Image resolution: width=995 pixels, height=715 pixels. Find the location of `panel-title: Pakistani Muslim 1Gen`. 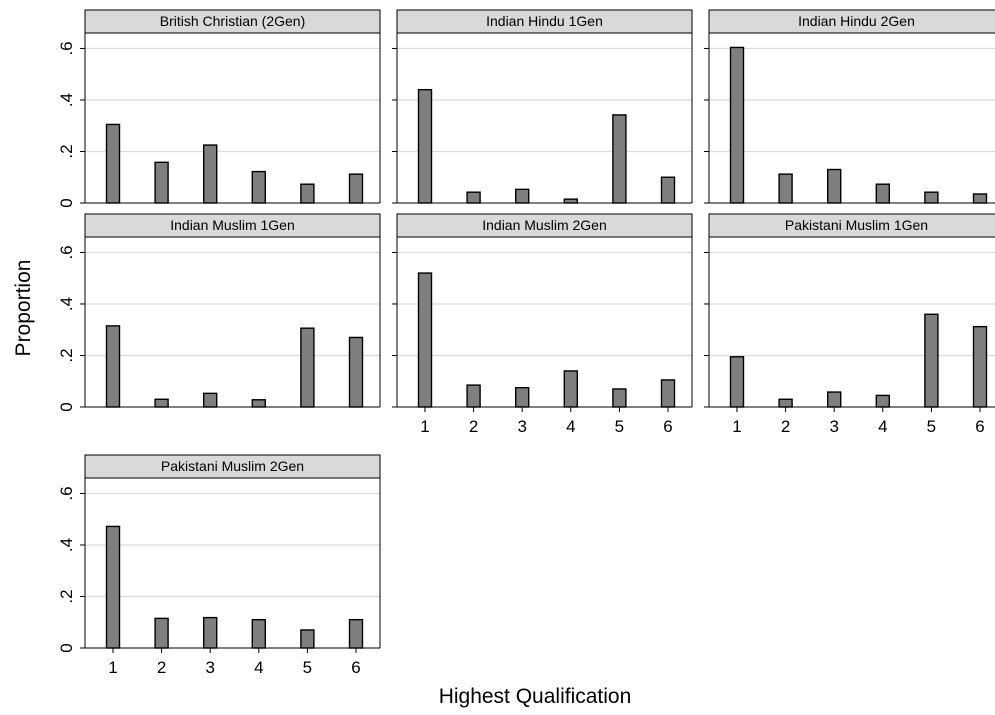

panel-title: Pakistani Muslim 1Gen is located at coordinates (856, 225).